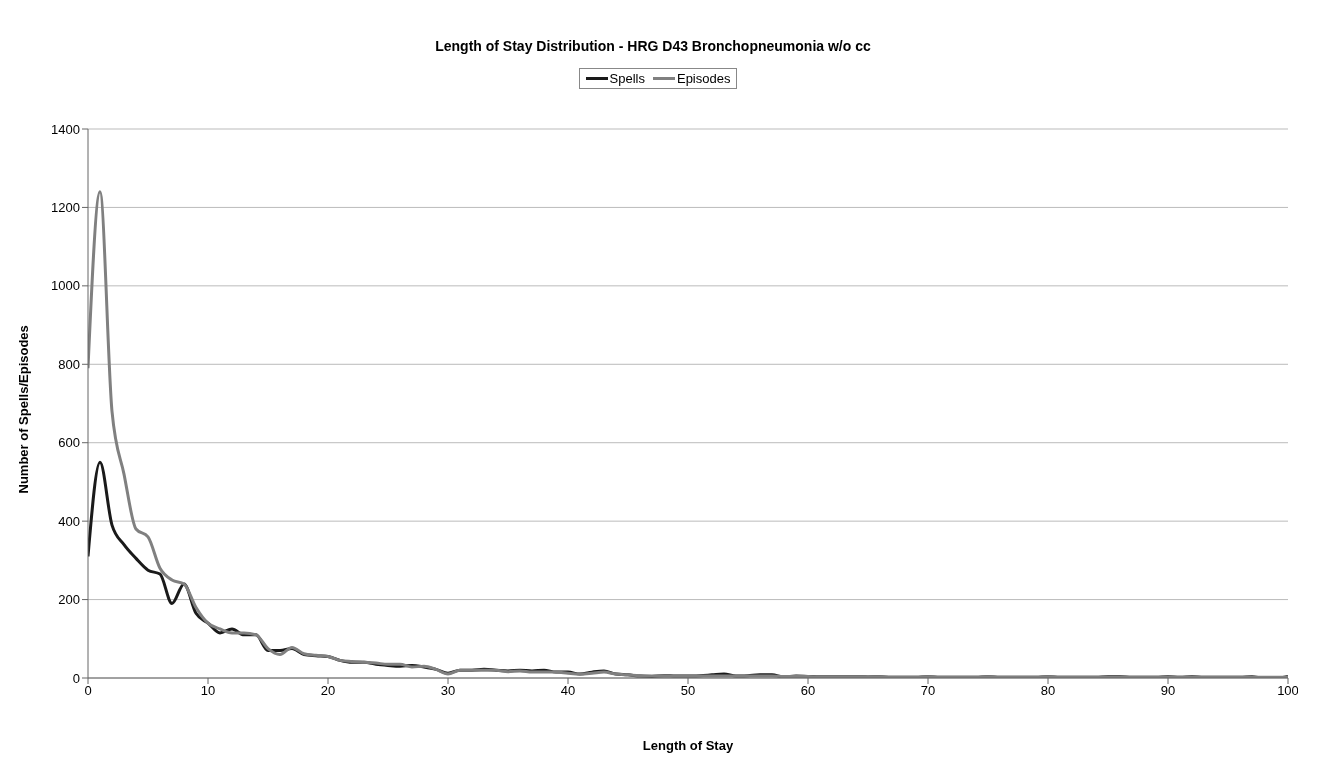 This screenshot has height=779, width=1324. Describe the element at coordinates (328, 691) in the screenshot. I see `x-tick-label: 20` at that location.